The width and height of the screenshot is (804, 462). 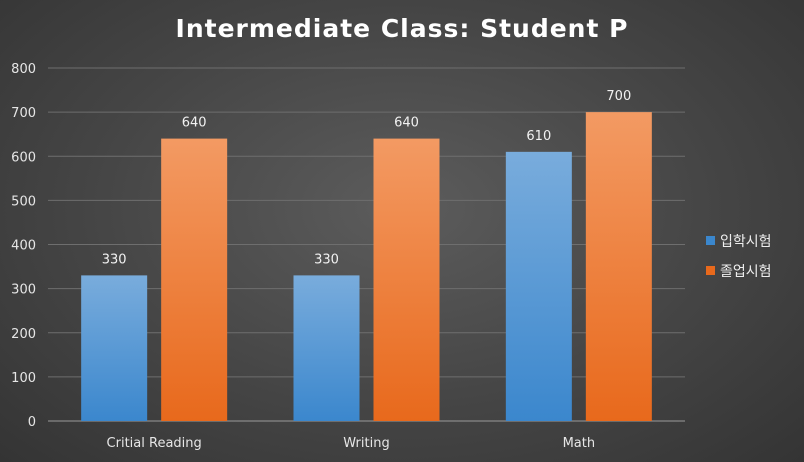 I want to click on y-tick-label: 200, so click(x=23, y=334).